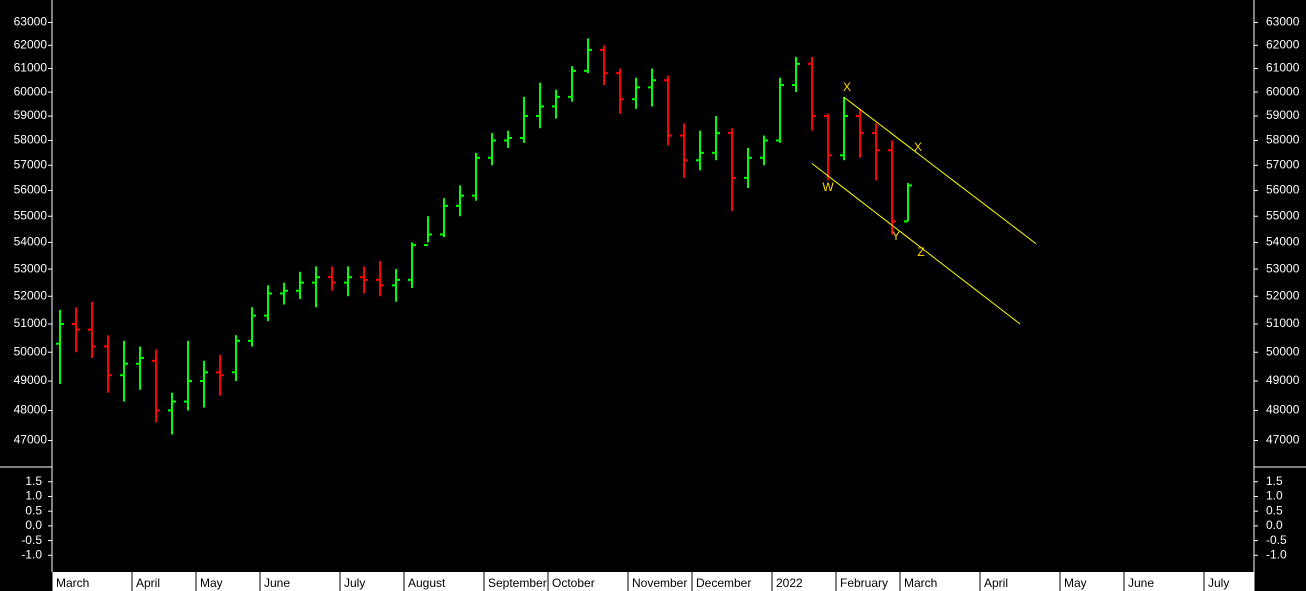  What do you see at coordinates (864, 583) in the screenshot?
I see `x-tick-label: February` at bounding box center [864, 583].